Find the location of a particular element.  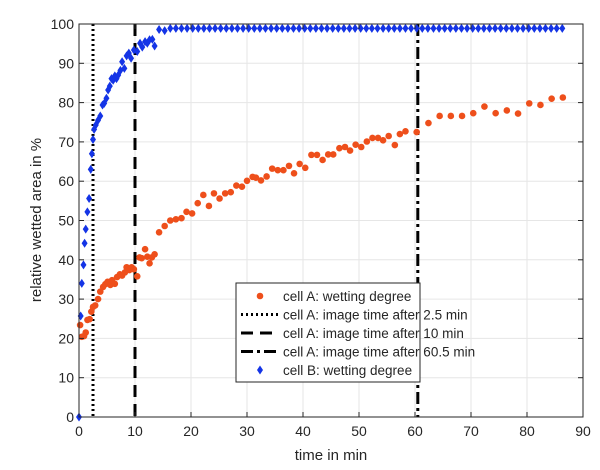

x-tick-label: 40 is located at coordinates (303, 431).